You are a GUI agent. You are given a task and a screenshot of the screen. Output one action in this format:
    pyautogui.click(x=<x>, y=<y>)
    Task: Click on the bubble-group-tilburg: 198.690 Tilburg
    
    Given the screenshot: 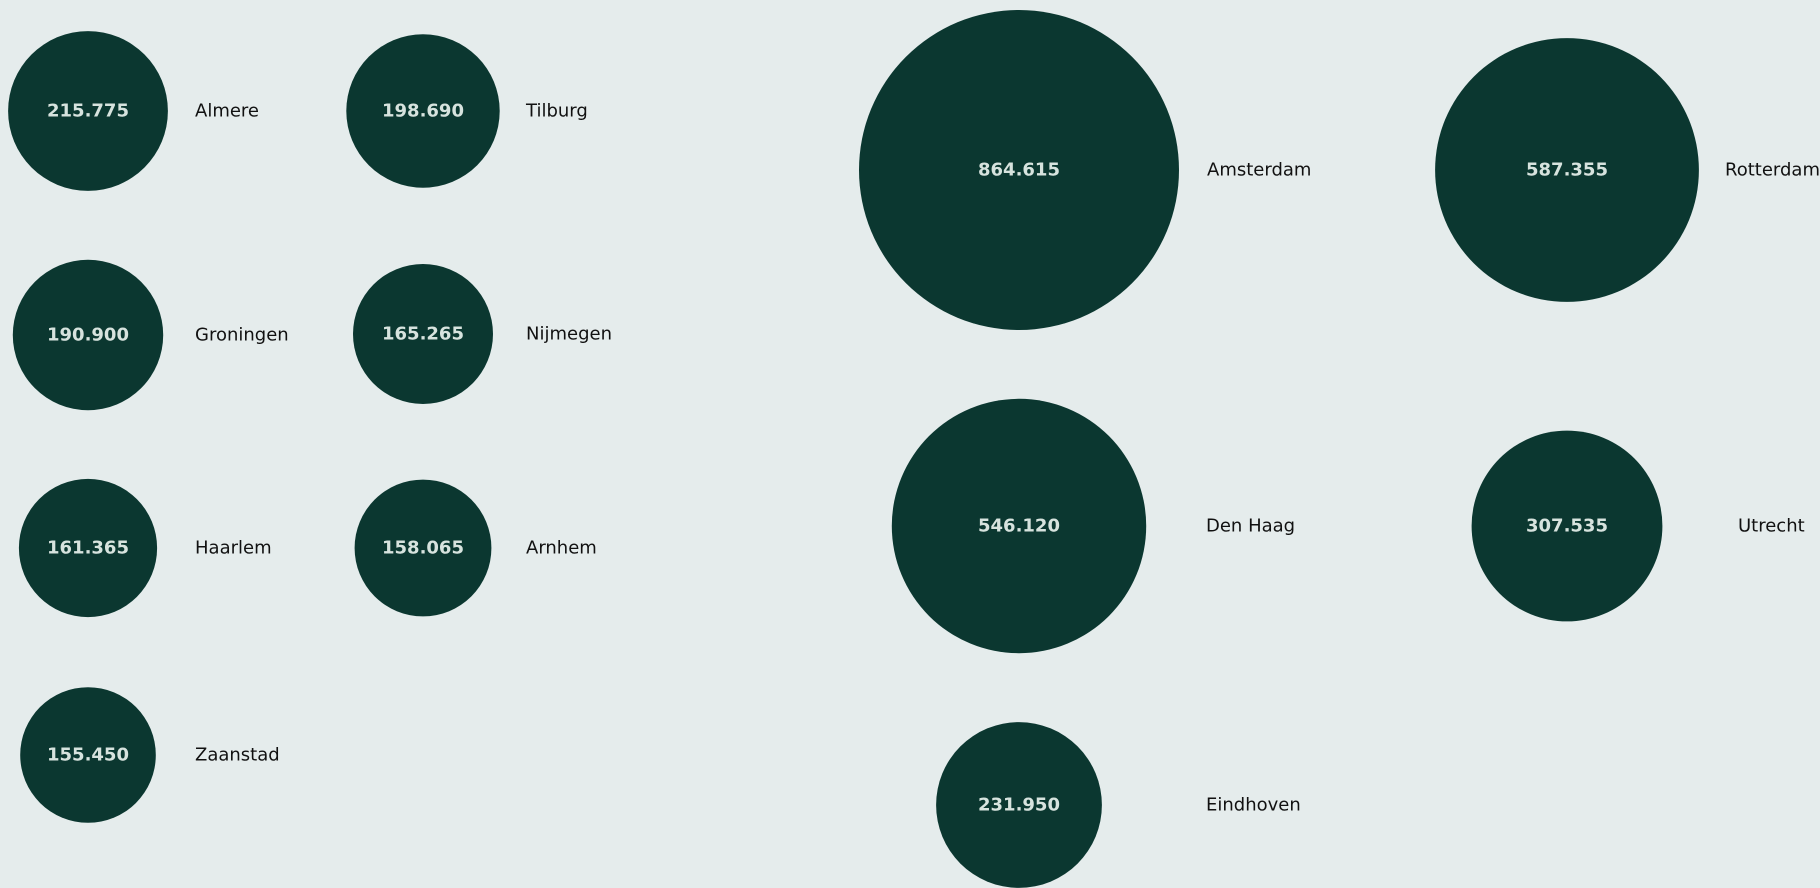 What is the action you would take?
    pyautogui.click(x=467, y=111)
    